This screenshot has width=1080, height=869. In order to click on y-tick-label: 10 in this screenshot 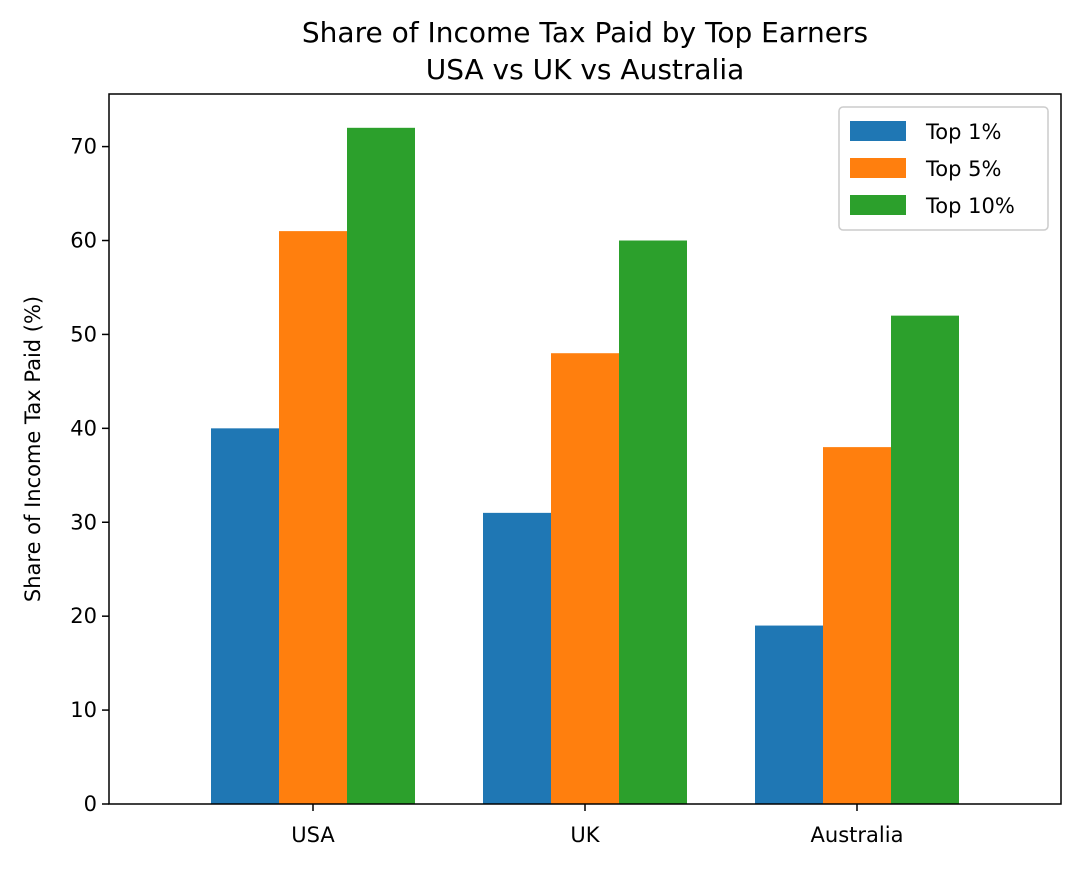, I will do `click(83, 710)`.